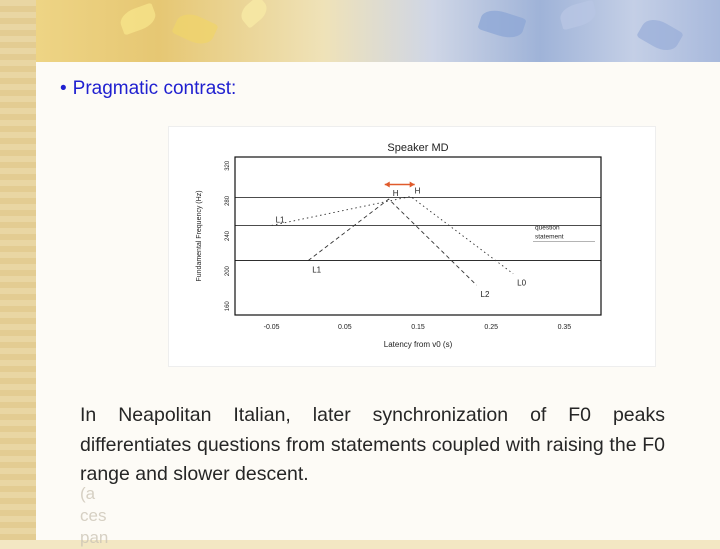  What do you see at coordinates (18, 270) in the screenshot?
I see `side-decoration` at bounding box center [18, 270].